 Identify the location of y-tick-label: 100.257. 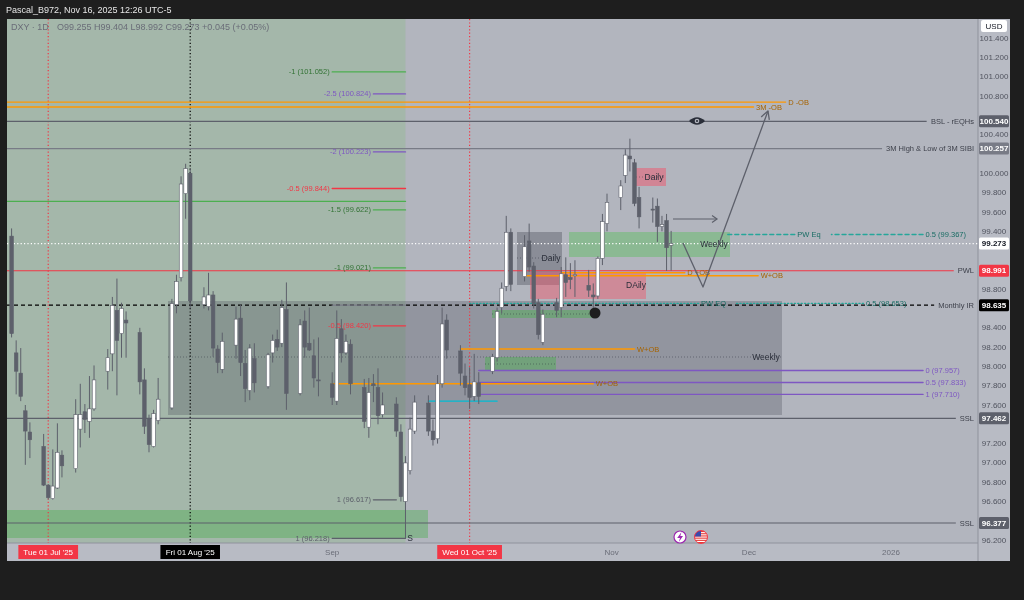
(994, 149).